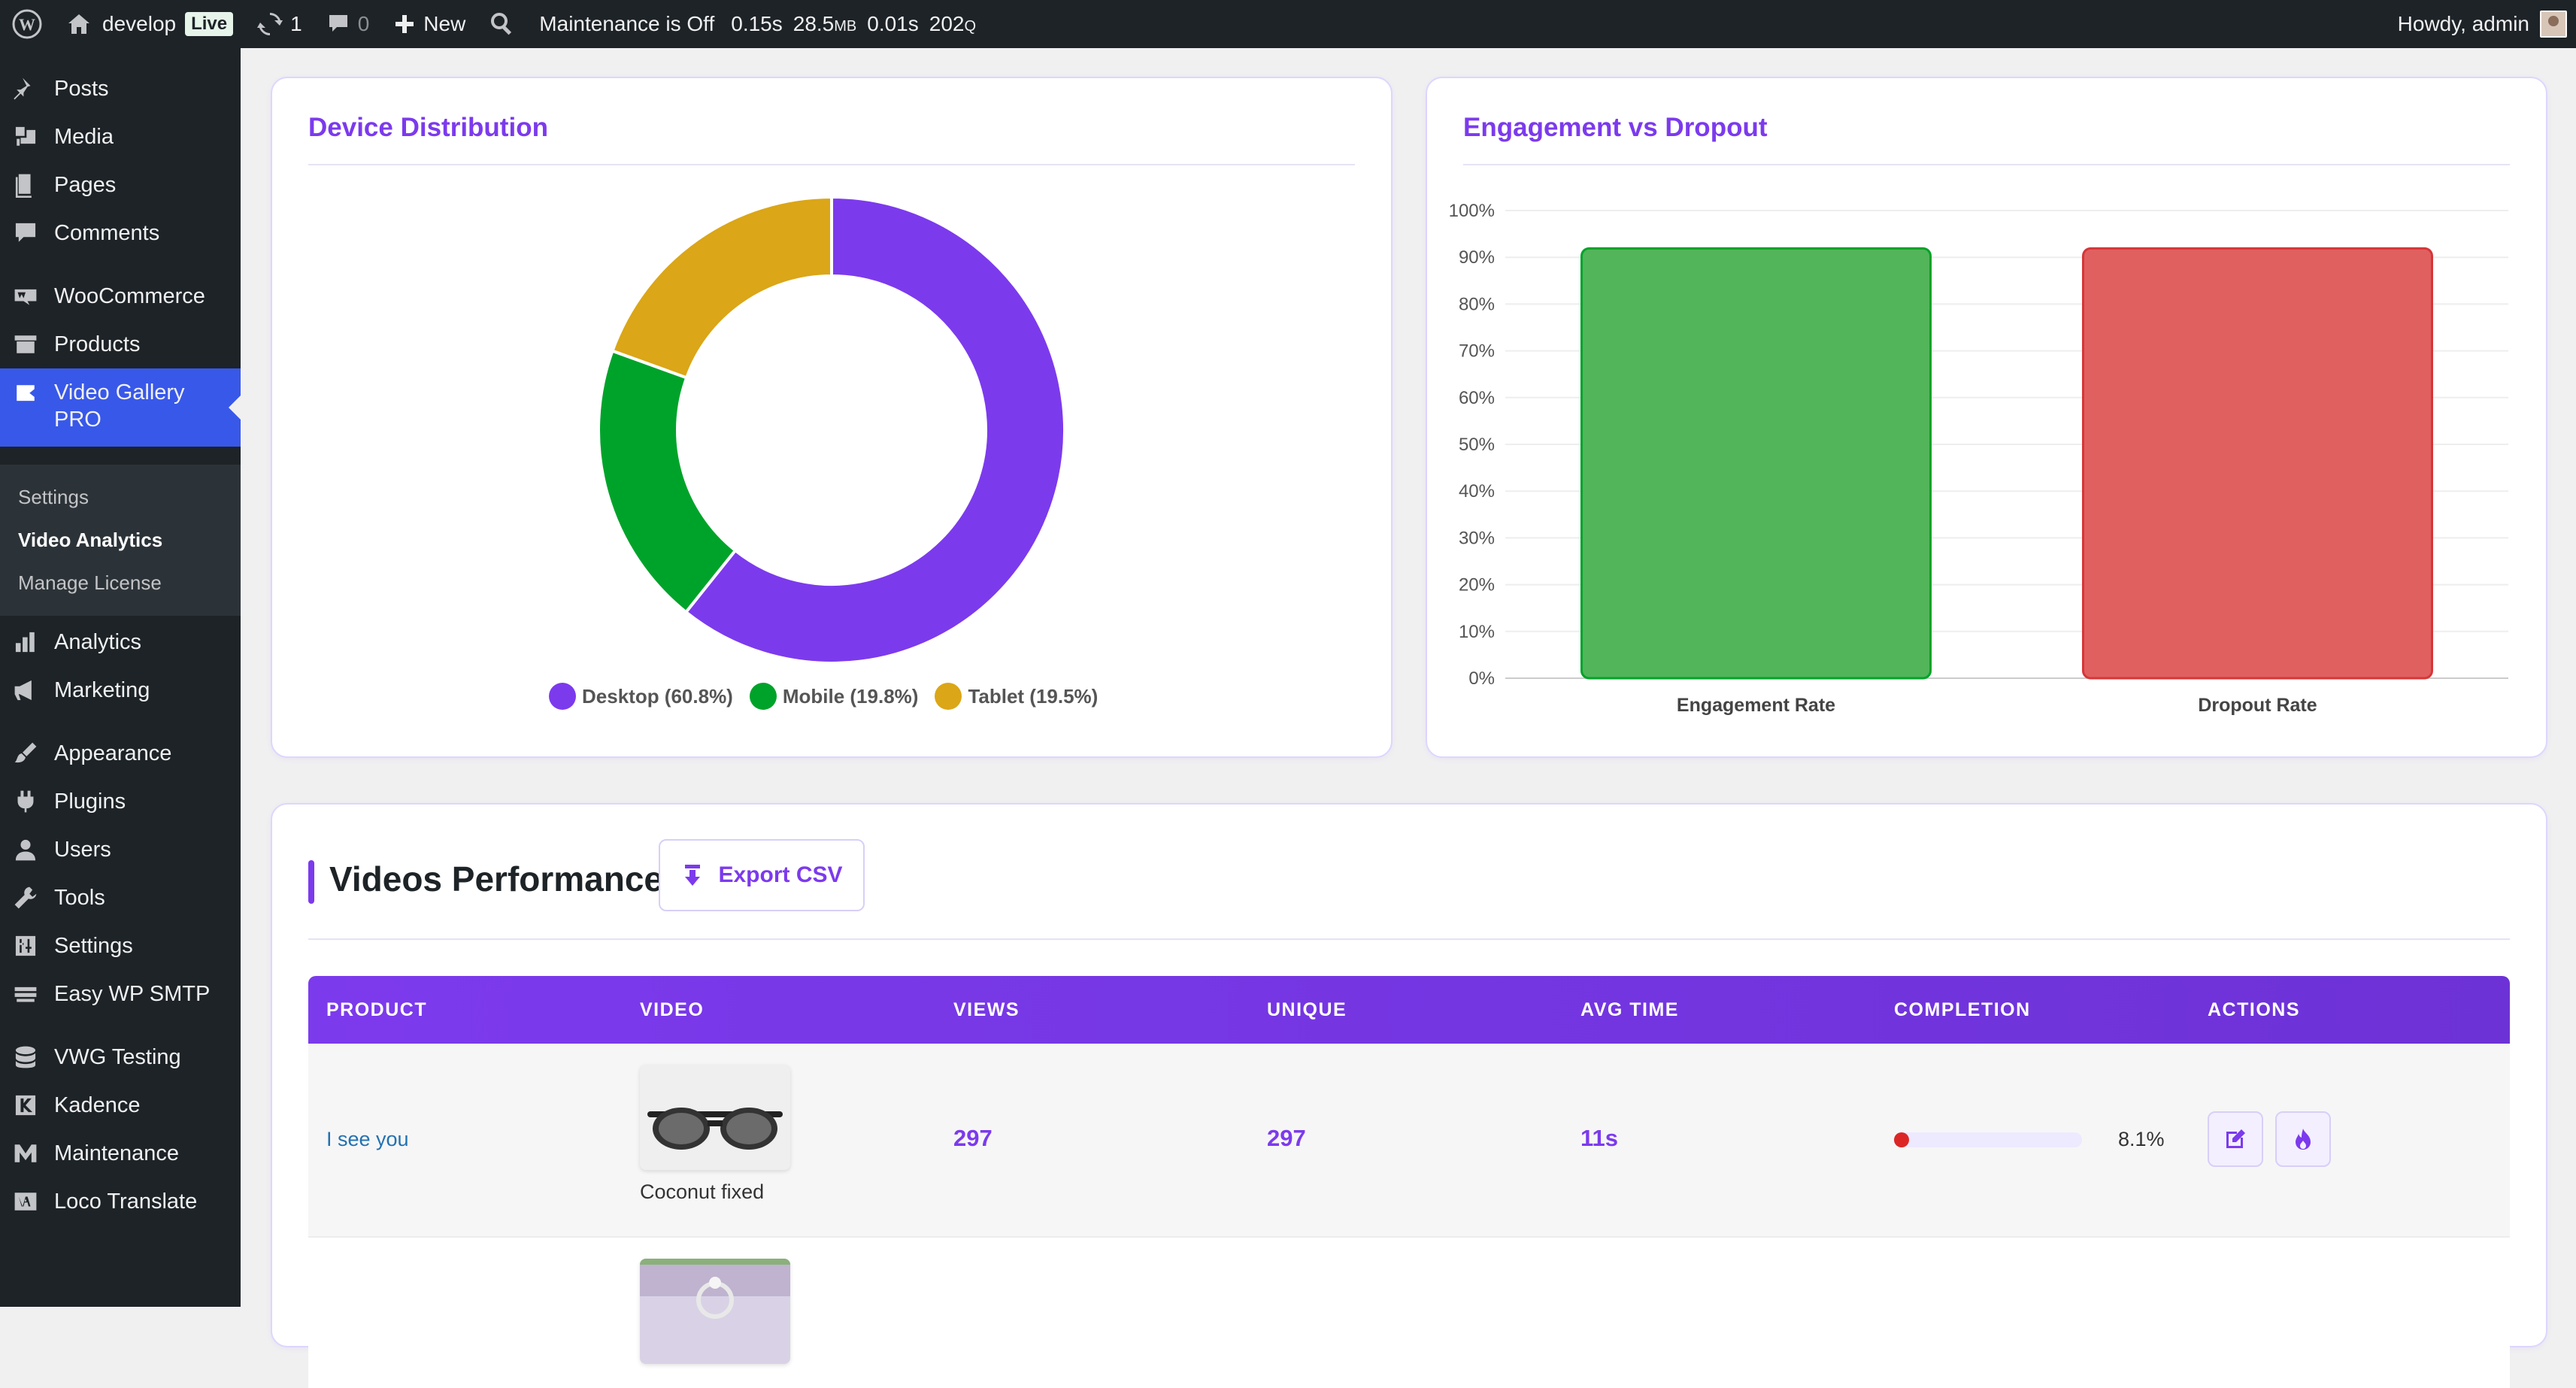 The height and width of the screenshot is (1388, 2576). I want to click on sidebar-item-label: Video Gallery PRO, so click(119, 406).